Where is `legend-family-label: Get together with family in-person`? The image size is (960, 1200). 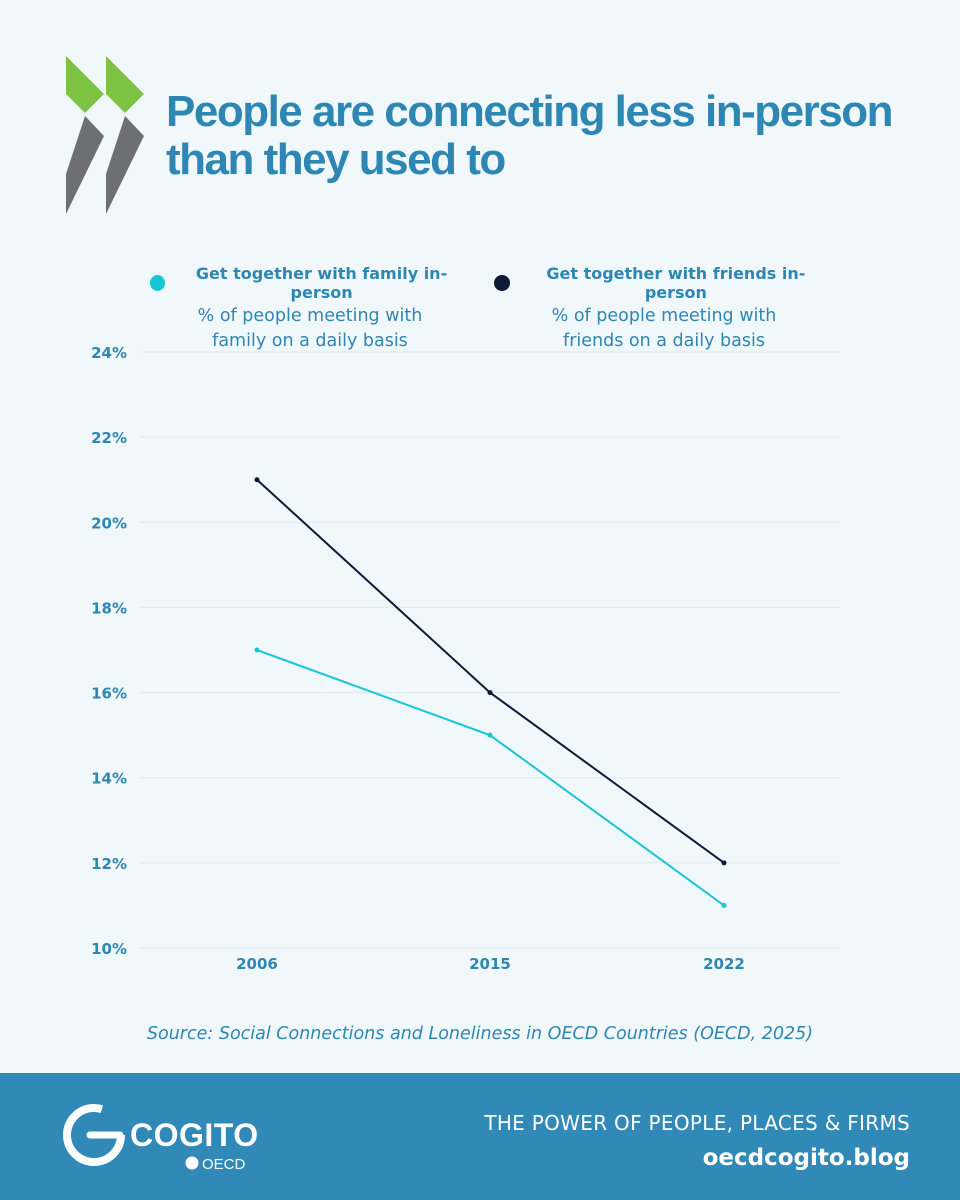
legend-family-label: Get together with family in-person is located at coordinates (321, 283).